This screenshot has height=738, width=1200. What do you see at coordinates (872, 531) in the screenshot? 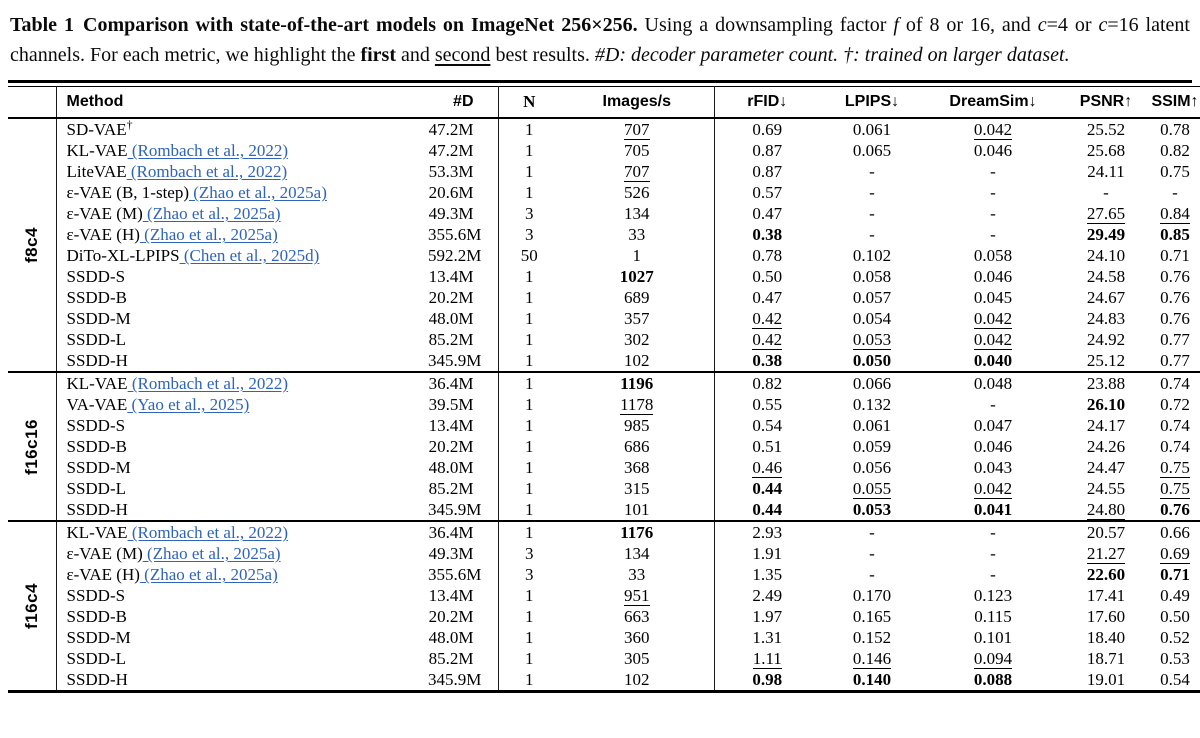
I see `metric-cell: -` at bounding box center [872, 531].